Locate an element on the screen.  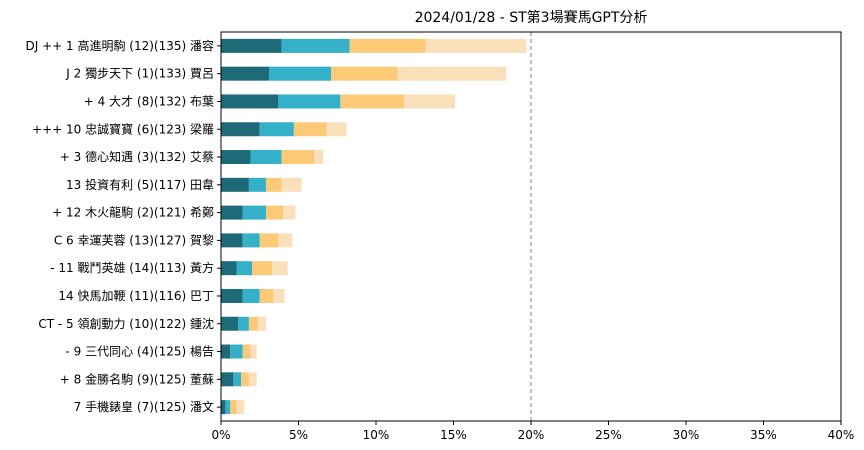
x-axis: 0% 5% 10% 15% 20% 25% 30% 35% 40% is located at coordinates (532, 431).